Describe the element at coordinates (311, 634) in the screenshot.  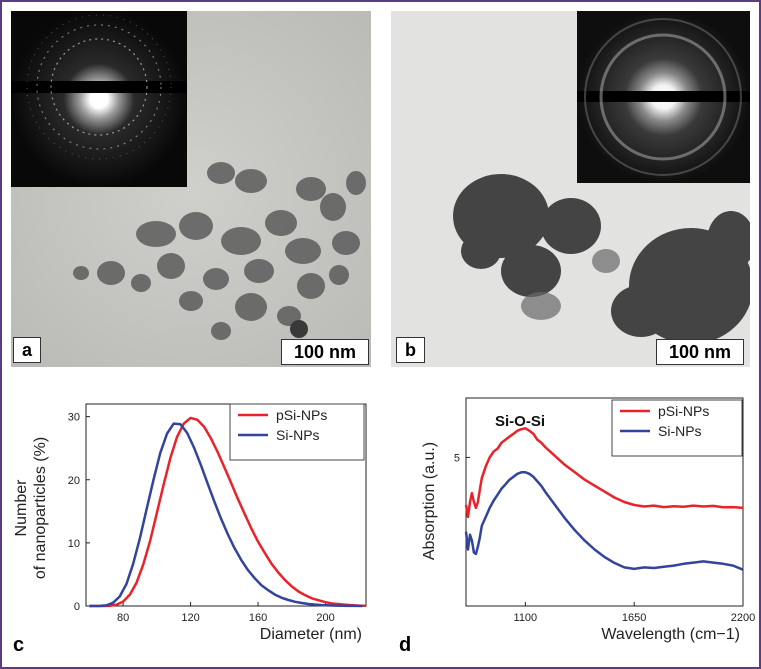
I see `x-axis-label: Diameter (nm)` at that location.